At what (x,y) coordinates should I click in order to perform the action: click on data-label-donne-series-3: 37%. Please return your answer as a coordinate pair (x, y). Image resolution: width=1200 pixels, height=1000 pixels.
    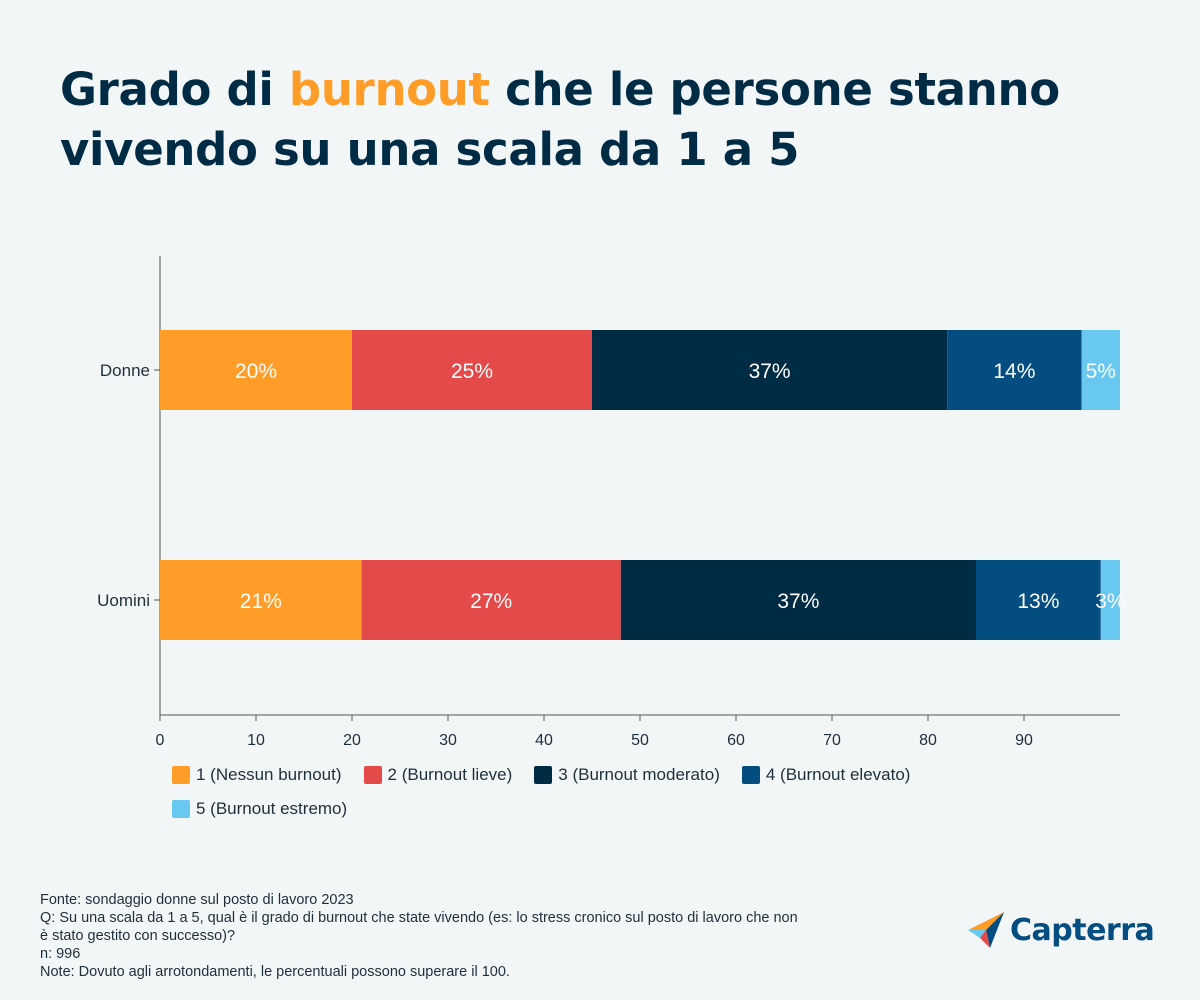
    Looking at the image, I should click on (770, 371).